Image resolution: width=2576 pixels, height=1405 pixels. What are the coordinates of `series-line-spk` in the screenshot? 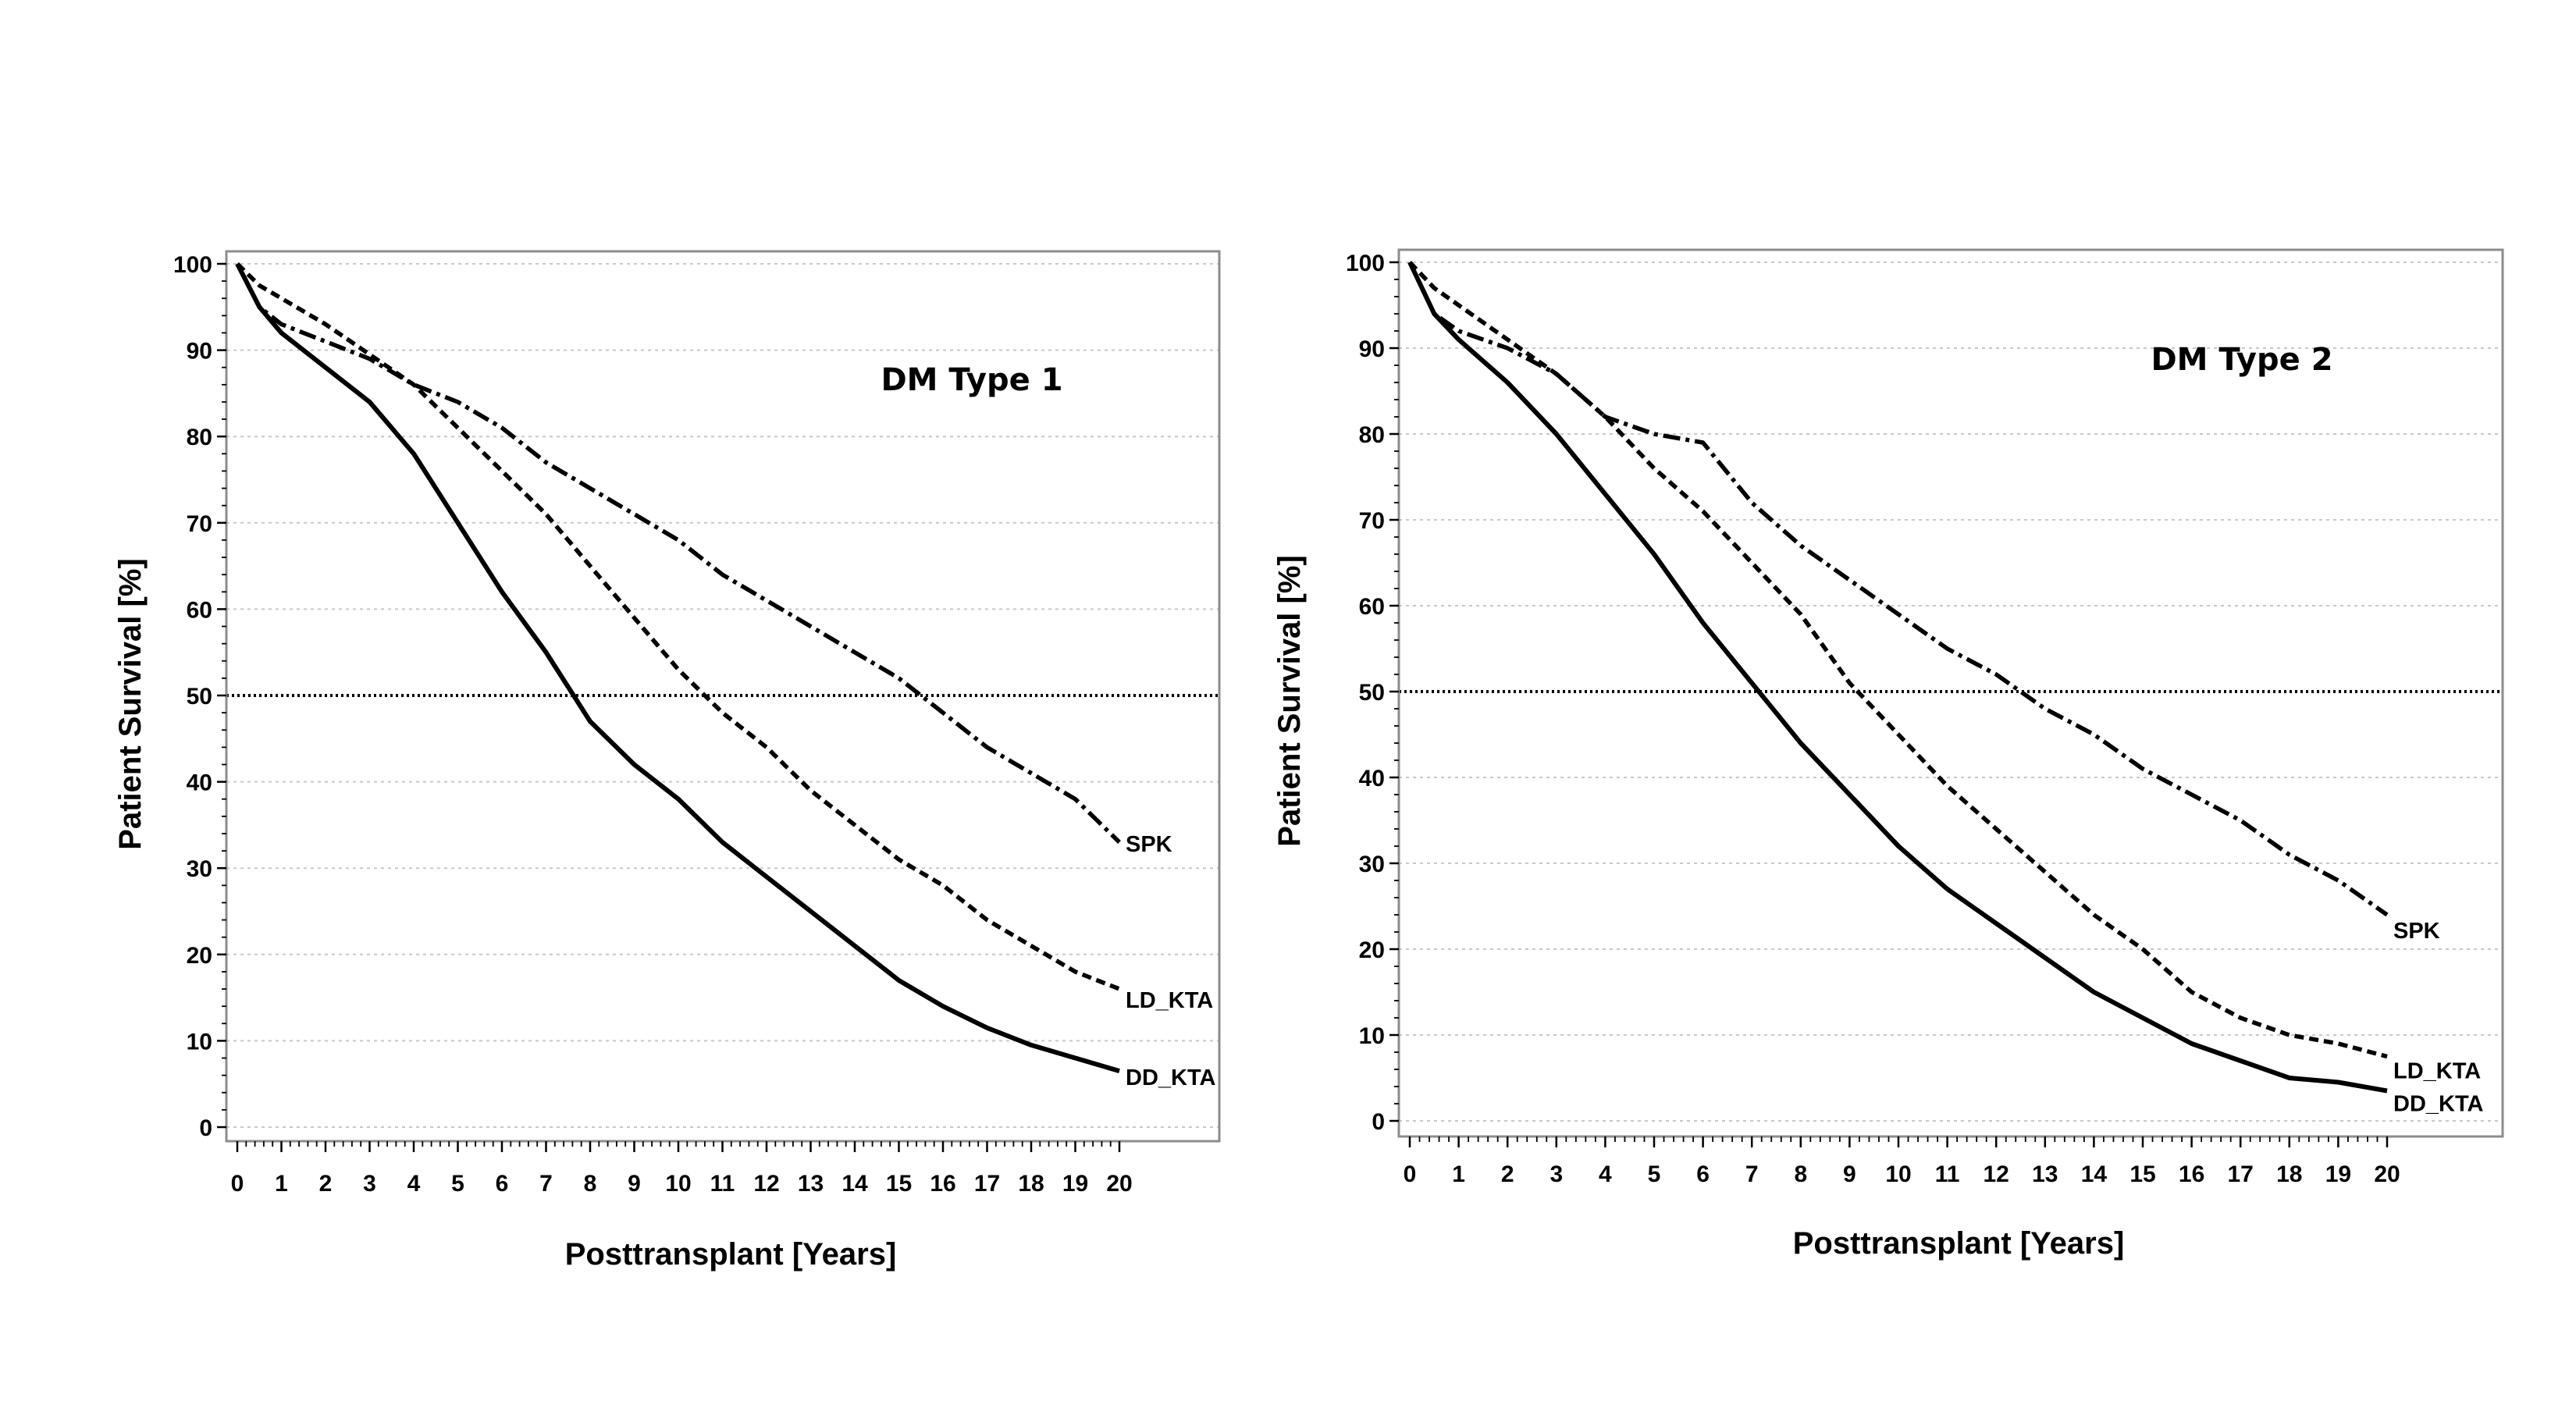 It's located at (678, 553).